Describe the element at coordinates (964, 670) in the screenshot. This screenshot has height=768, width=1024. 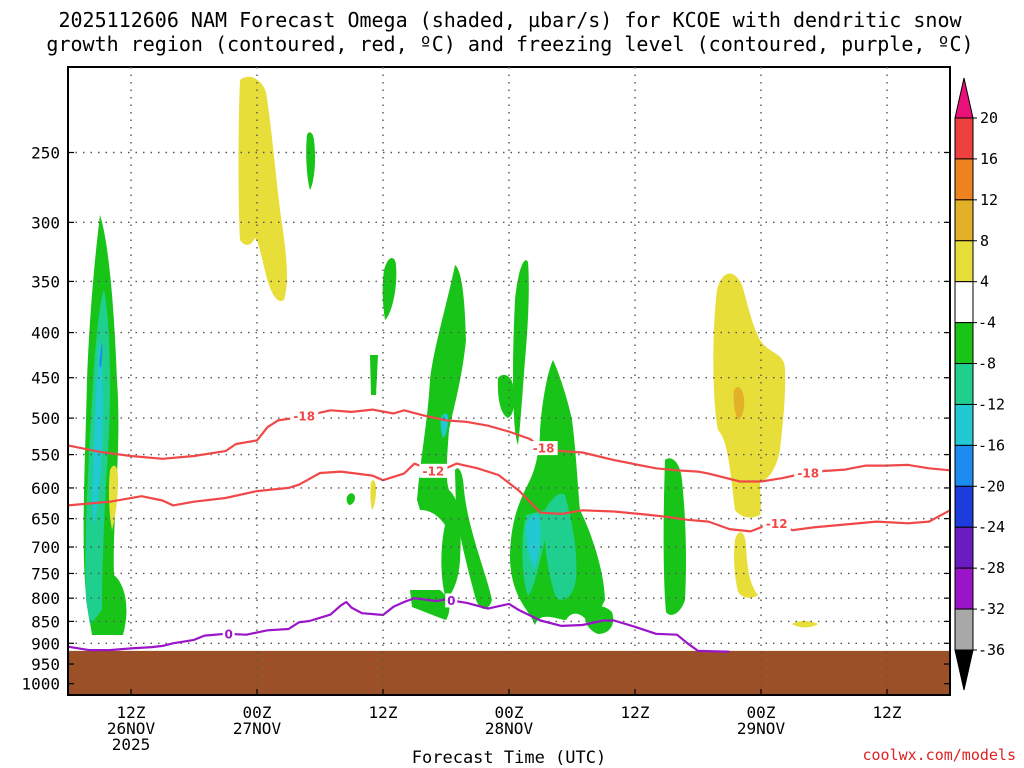
I see `colorbar-bottom-arrow` at that location.